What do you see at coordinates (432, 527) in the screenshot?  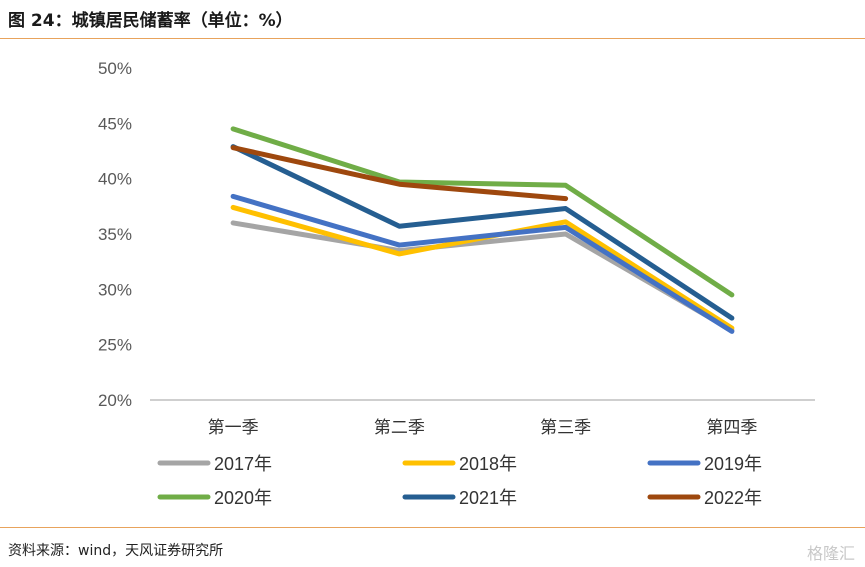 I see `bottom-divider` at bounding box center [432, 527].